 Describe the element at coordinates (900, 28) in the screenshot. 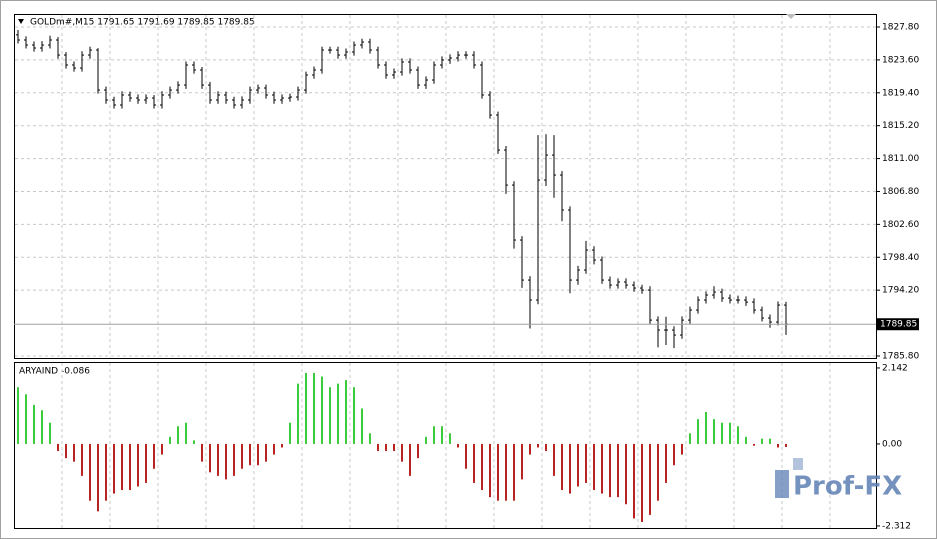

I see `y-tick-label: 1827.80` at that location.